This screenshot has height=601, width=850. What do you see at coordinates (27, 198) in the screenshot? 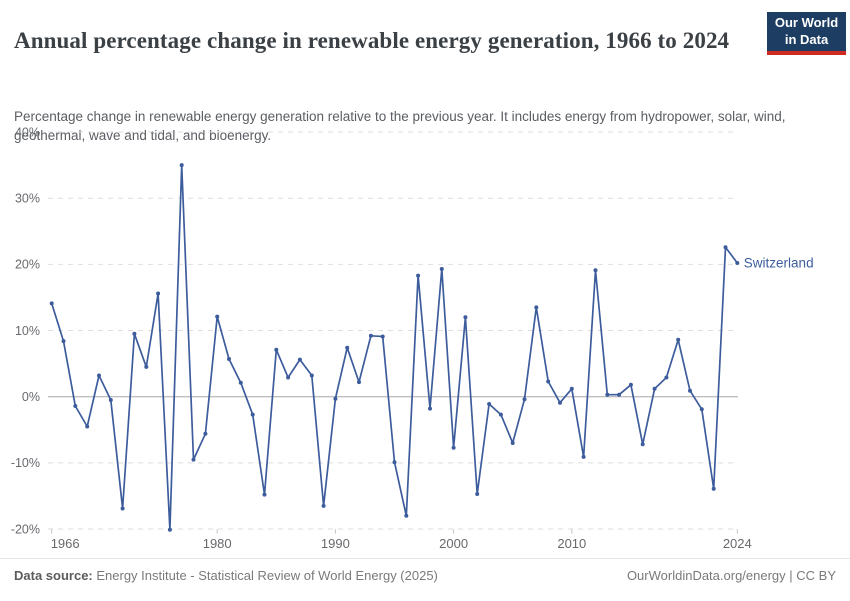
I see `y-axis-tick-label: 30%` at bounding box center [27, 198].